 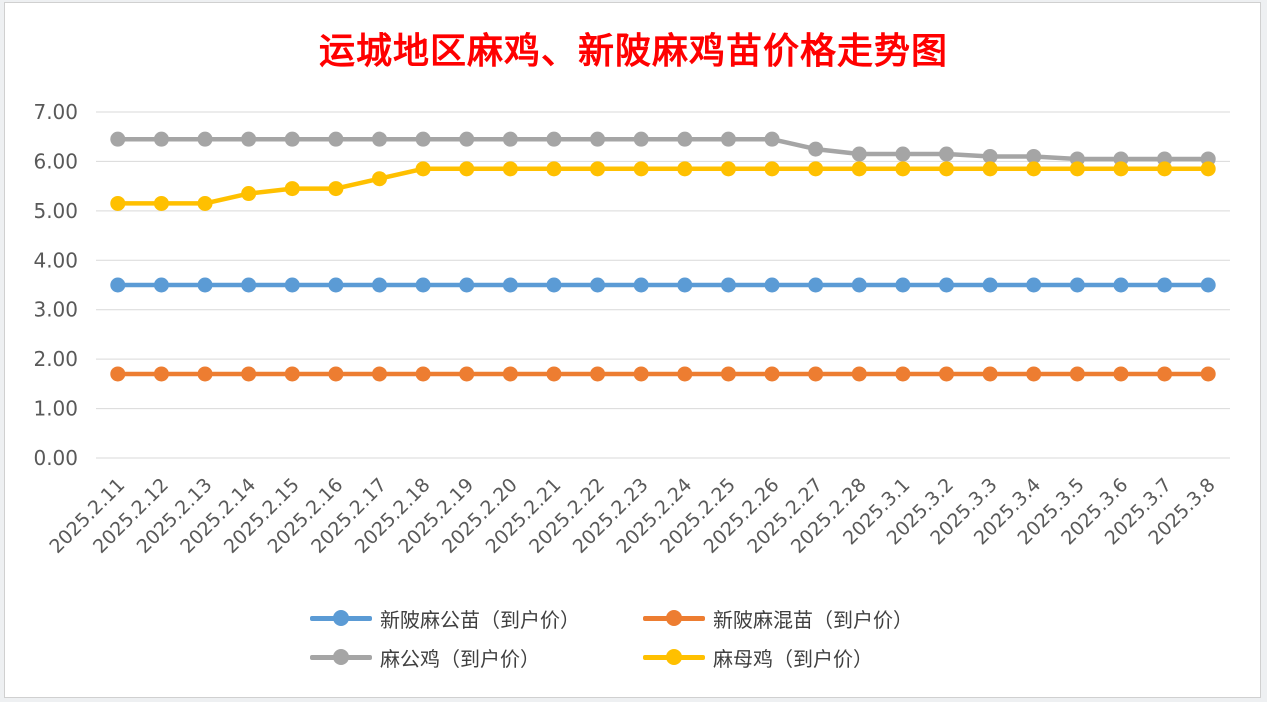 I want to click on legend-item-series-1: 新陂麻公苗（到户价）, so click(x=445, y=618).